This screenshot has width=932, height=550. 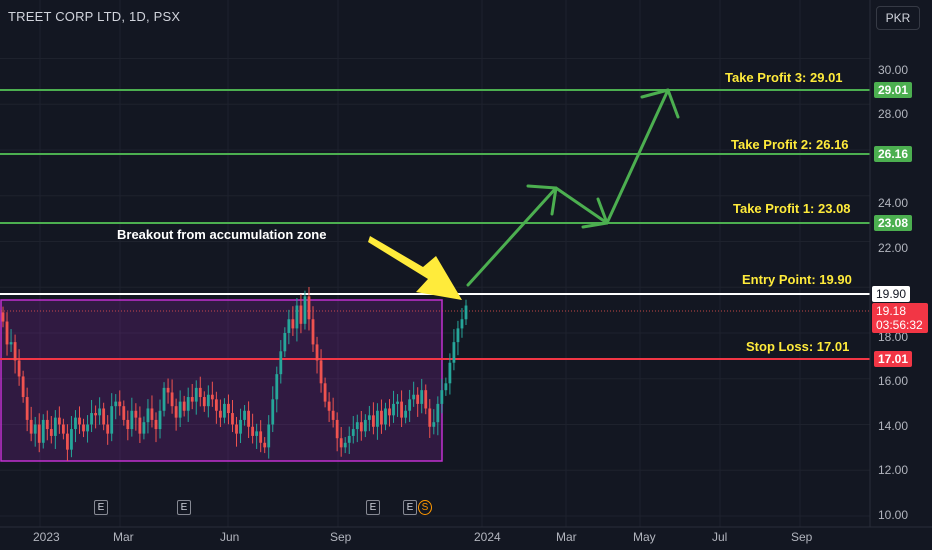 What do you see at coordinates (893, 203) in the screenshot?
I see `y-tick-24: 24.00` at bounding box center [893, 203].